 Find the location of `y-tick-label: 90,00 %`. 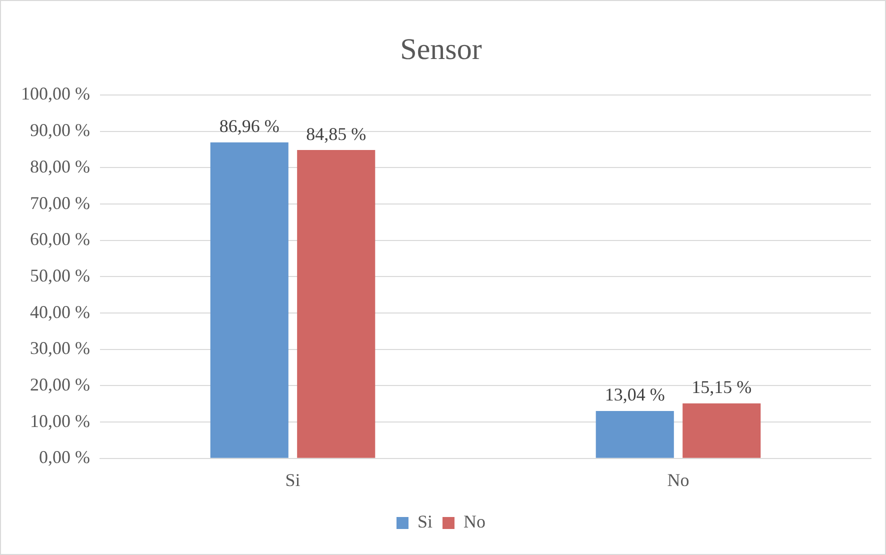

y-tick-label: 90,00 % is located at coordinates (60, 130).